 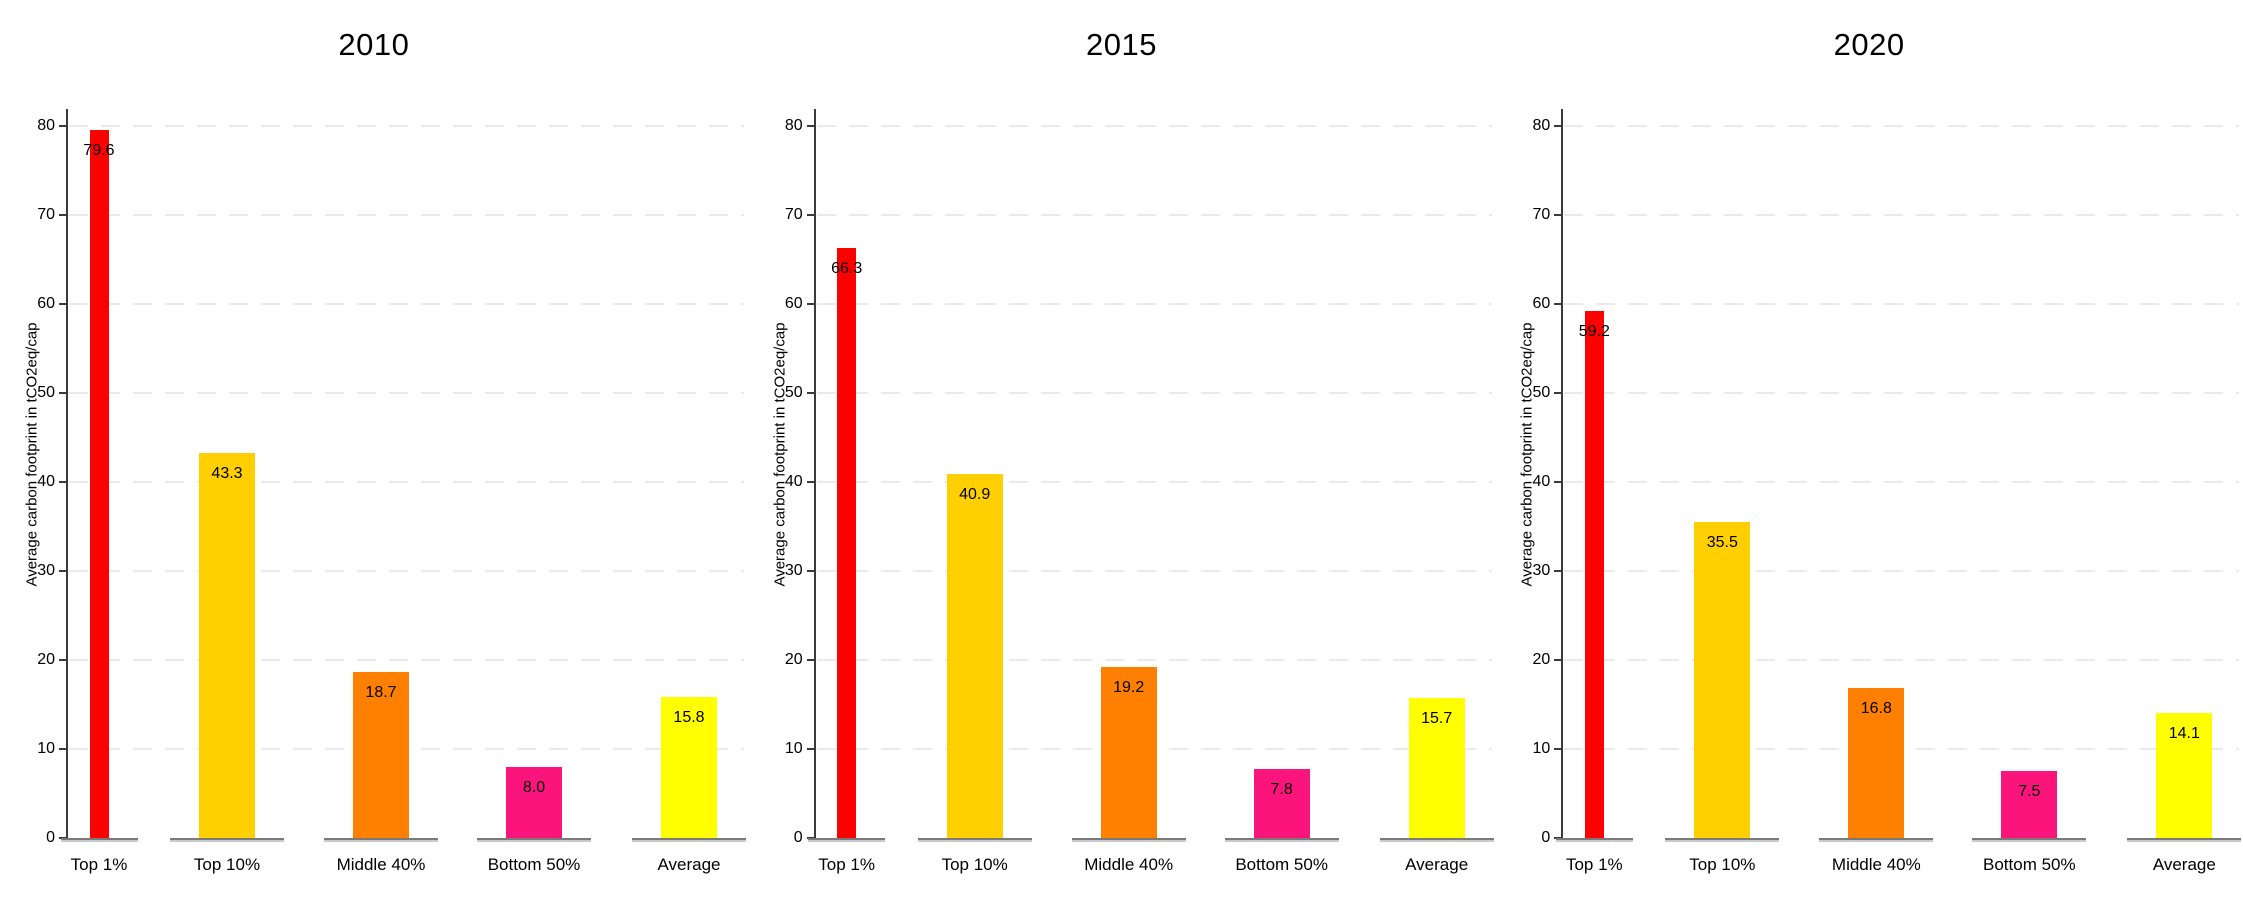 What do you see at coordinates (2184, 733) in the screenshot?
I see `bar-value-label-average: 14.1` at bounding box center [2184, 733].